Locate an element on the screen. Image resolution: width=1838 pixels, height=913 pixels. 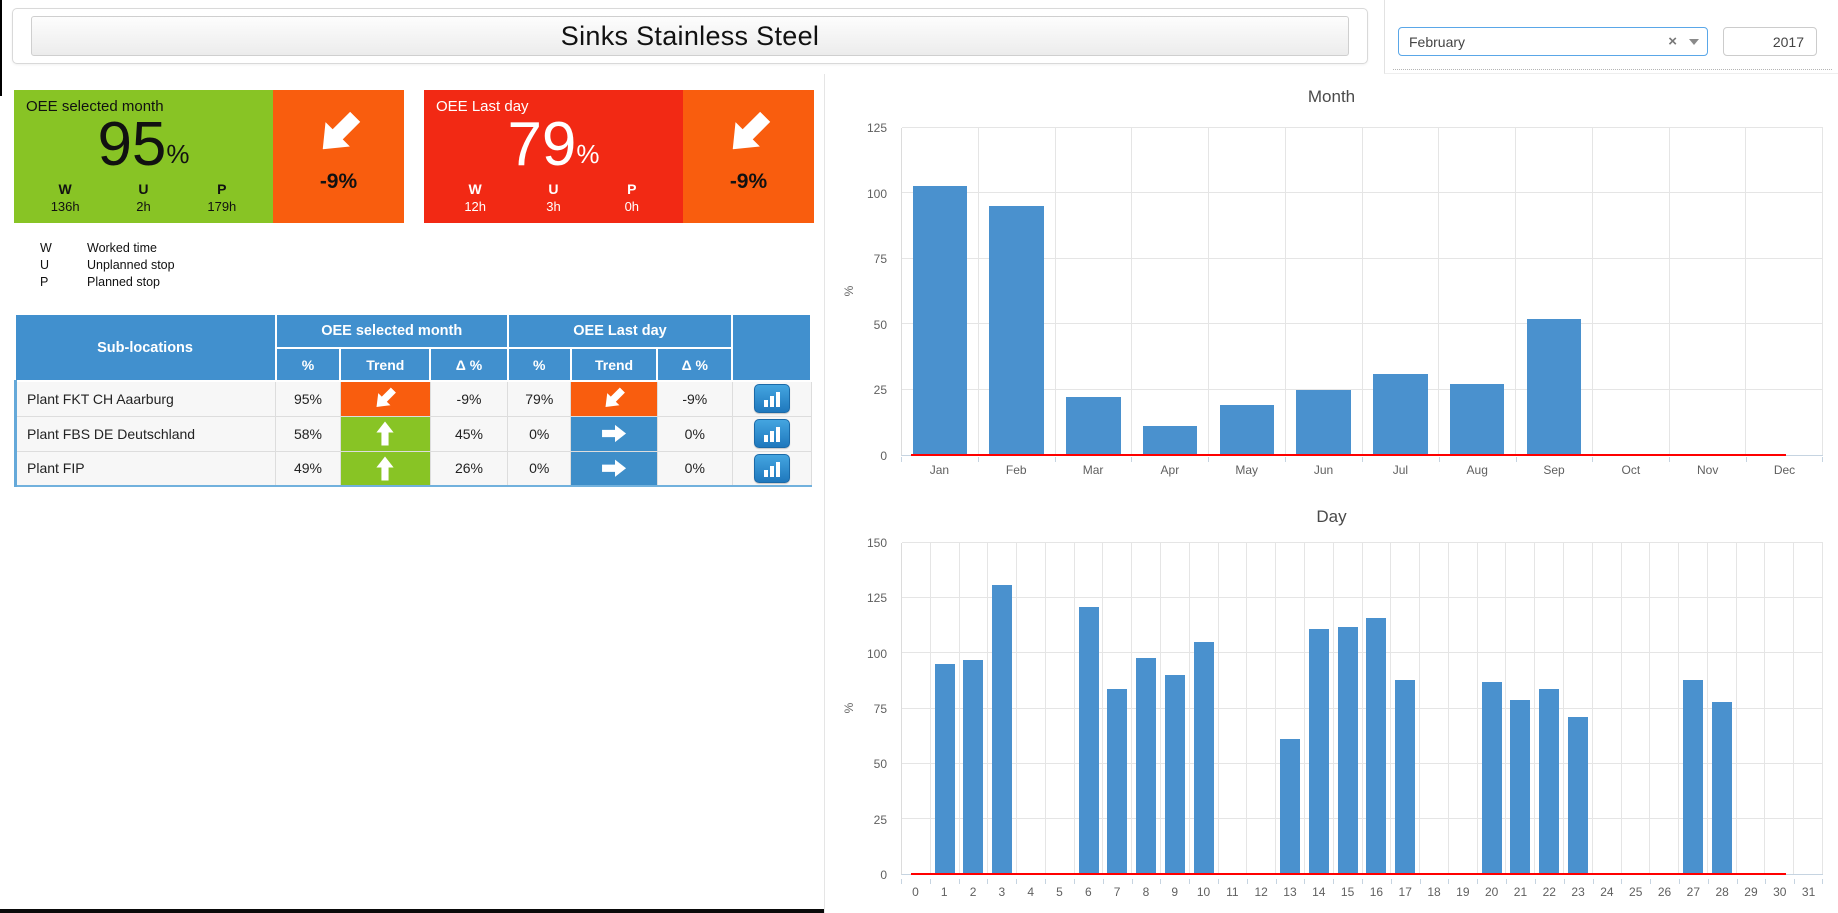
kpi-metrics: W 12h U 3h P 0h is located at coordinates (552, 197).